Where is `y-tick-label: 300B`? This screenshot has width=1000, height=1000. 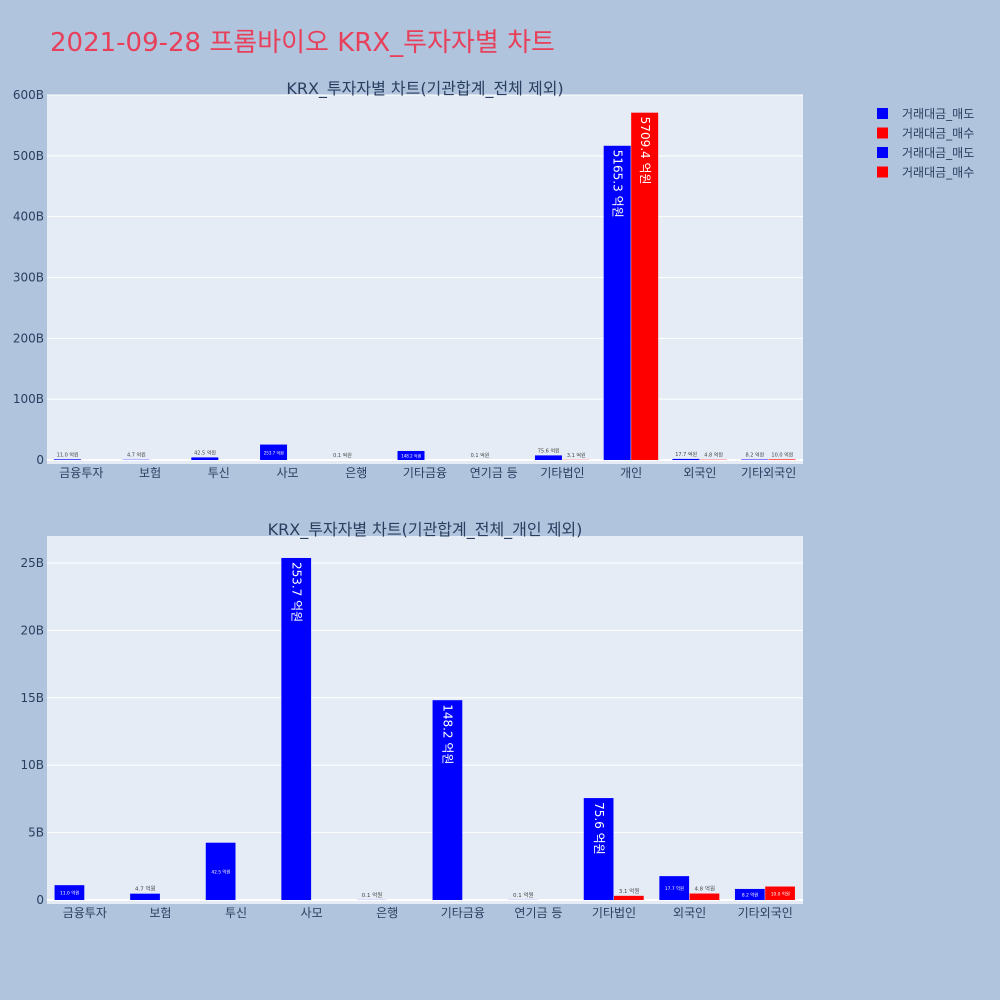
y-tick-label: 300B is located at coordinates (28, 278).